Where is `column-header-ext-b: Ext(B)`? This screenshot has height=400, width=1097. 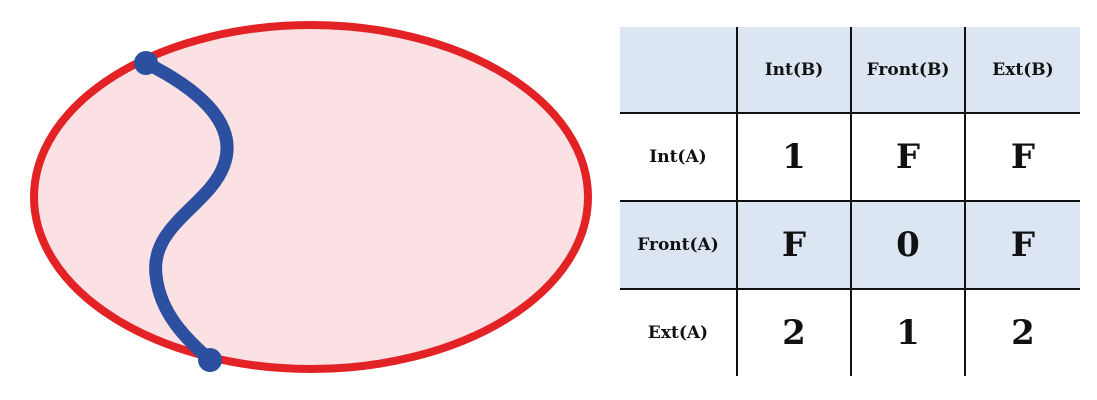
column-header-ext-b: Ext(B) is located at coordinates (1022, 70).